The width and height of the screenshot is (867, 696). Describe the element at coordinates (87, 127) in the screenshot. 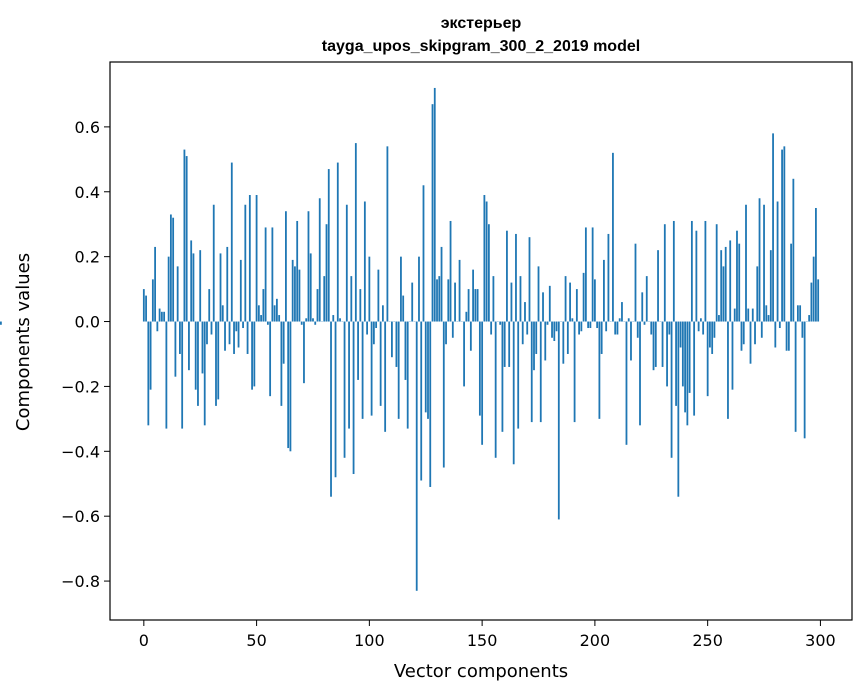

I see `y-tick-label: 0.6` at that location.